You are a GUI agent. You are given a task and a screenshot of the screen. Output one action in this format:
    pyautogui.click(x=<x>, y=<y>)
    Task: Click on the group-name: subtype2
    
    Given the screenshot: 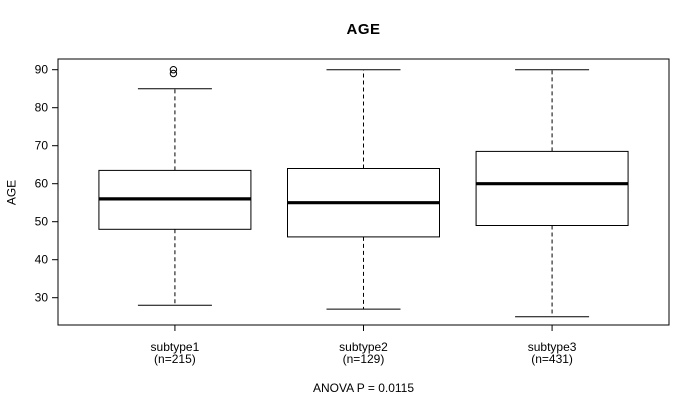 What is the action you would take?
    pyautogui.click(x=363, y=347)
    